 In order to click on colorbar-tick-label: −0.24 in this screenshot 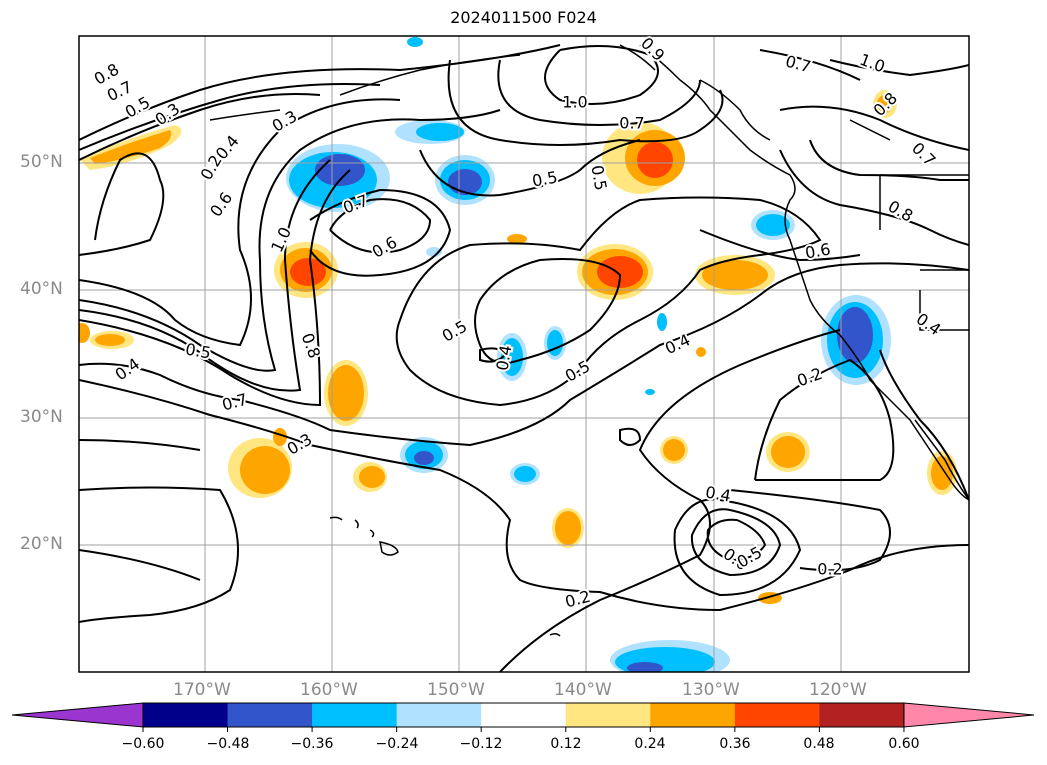, I will do `click(397, 744)`.